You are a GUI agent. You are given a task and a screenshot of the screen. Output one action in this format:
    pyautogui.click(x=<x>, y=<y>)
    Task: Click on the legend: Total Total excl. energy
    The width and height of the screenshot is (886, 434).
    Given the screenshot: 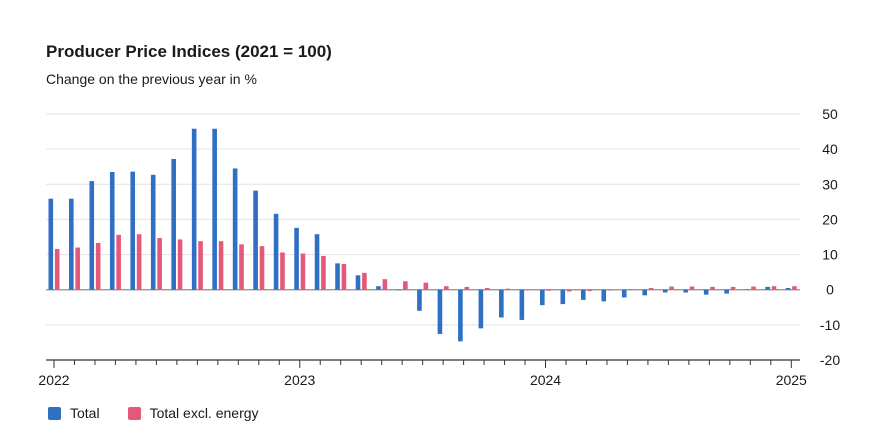 What is the action you would take?
    pyautogui.click(x=167, y=413)
    